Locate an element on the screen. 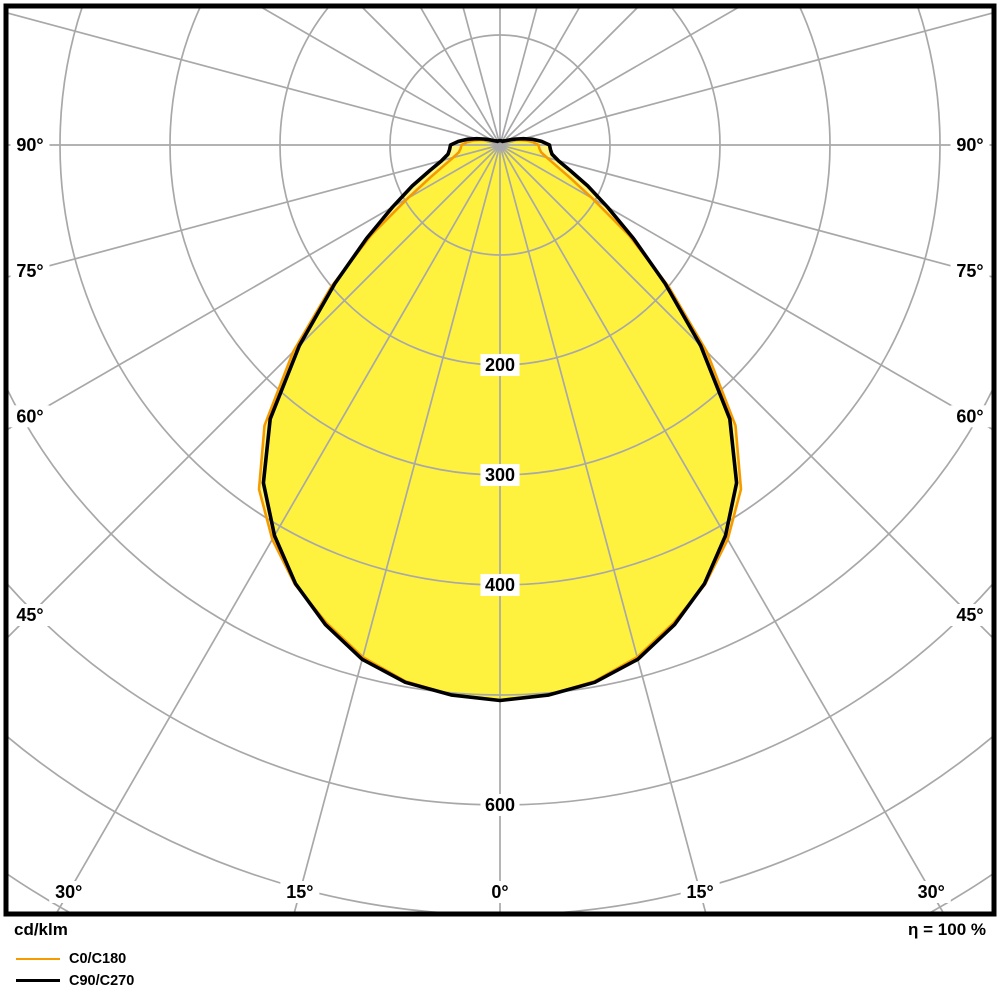 The height and width of the screenshot is (1000, 1000). angle-label-left-75-chip is located at coordinates (30, 270).